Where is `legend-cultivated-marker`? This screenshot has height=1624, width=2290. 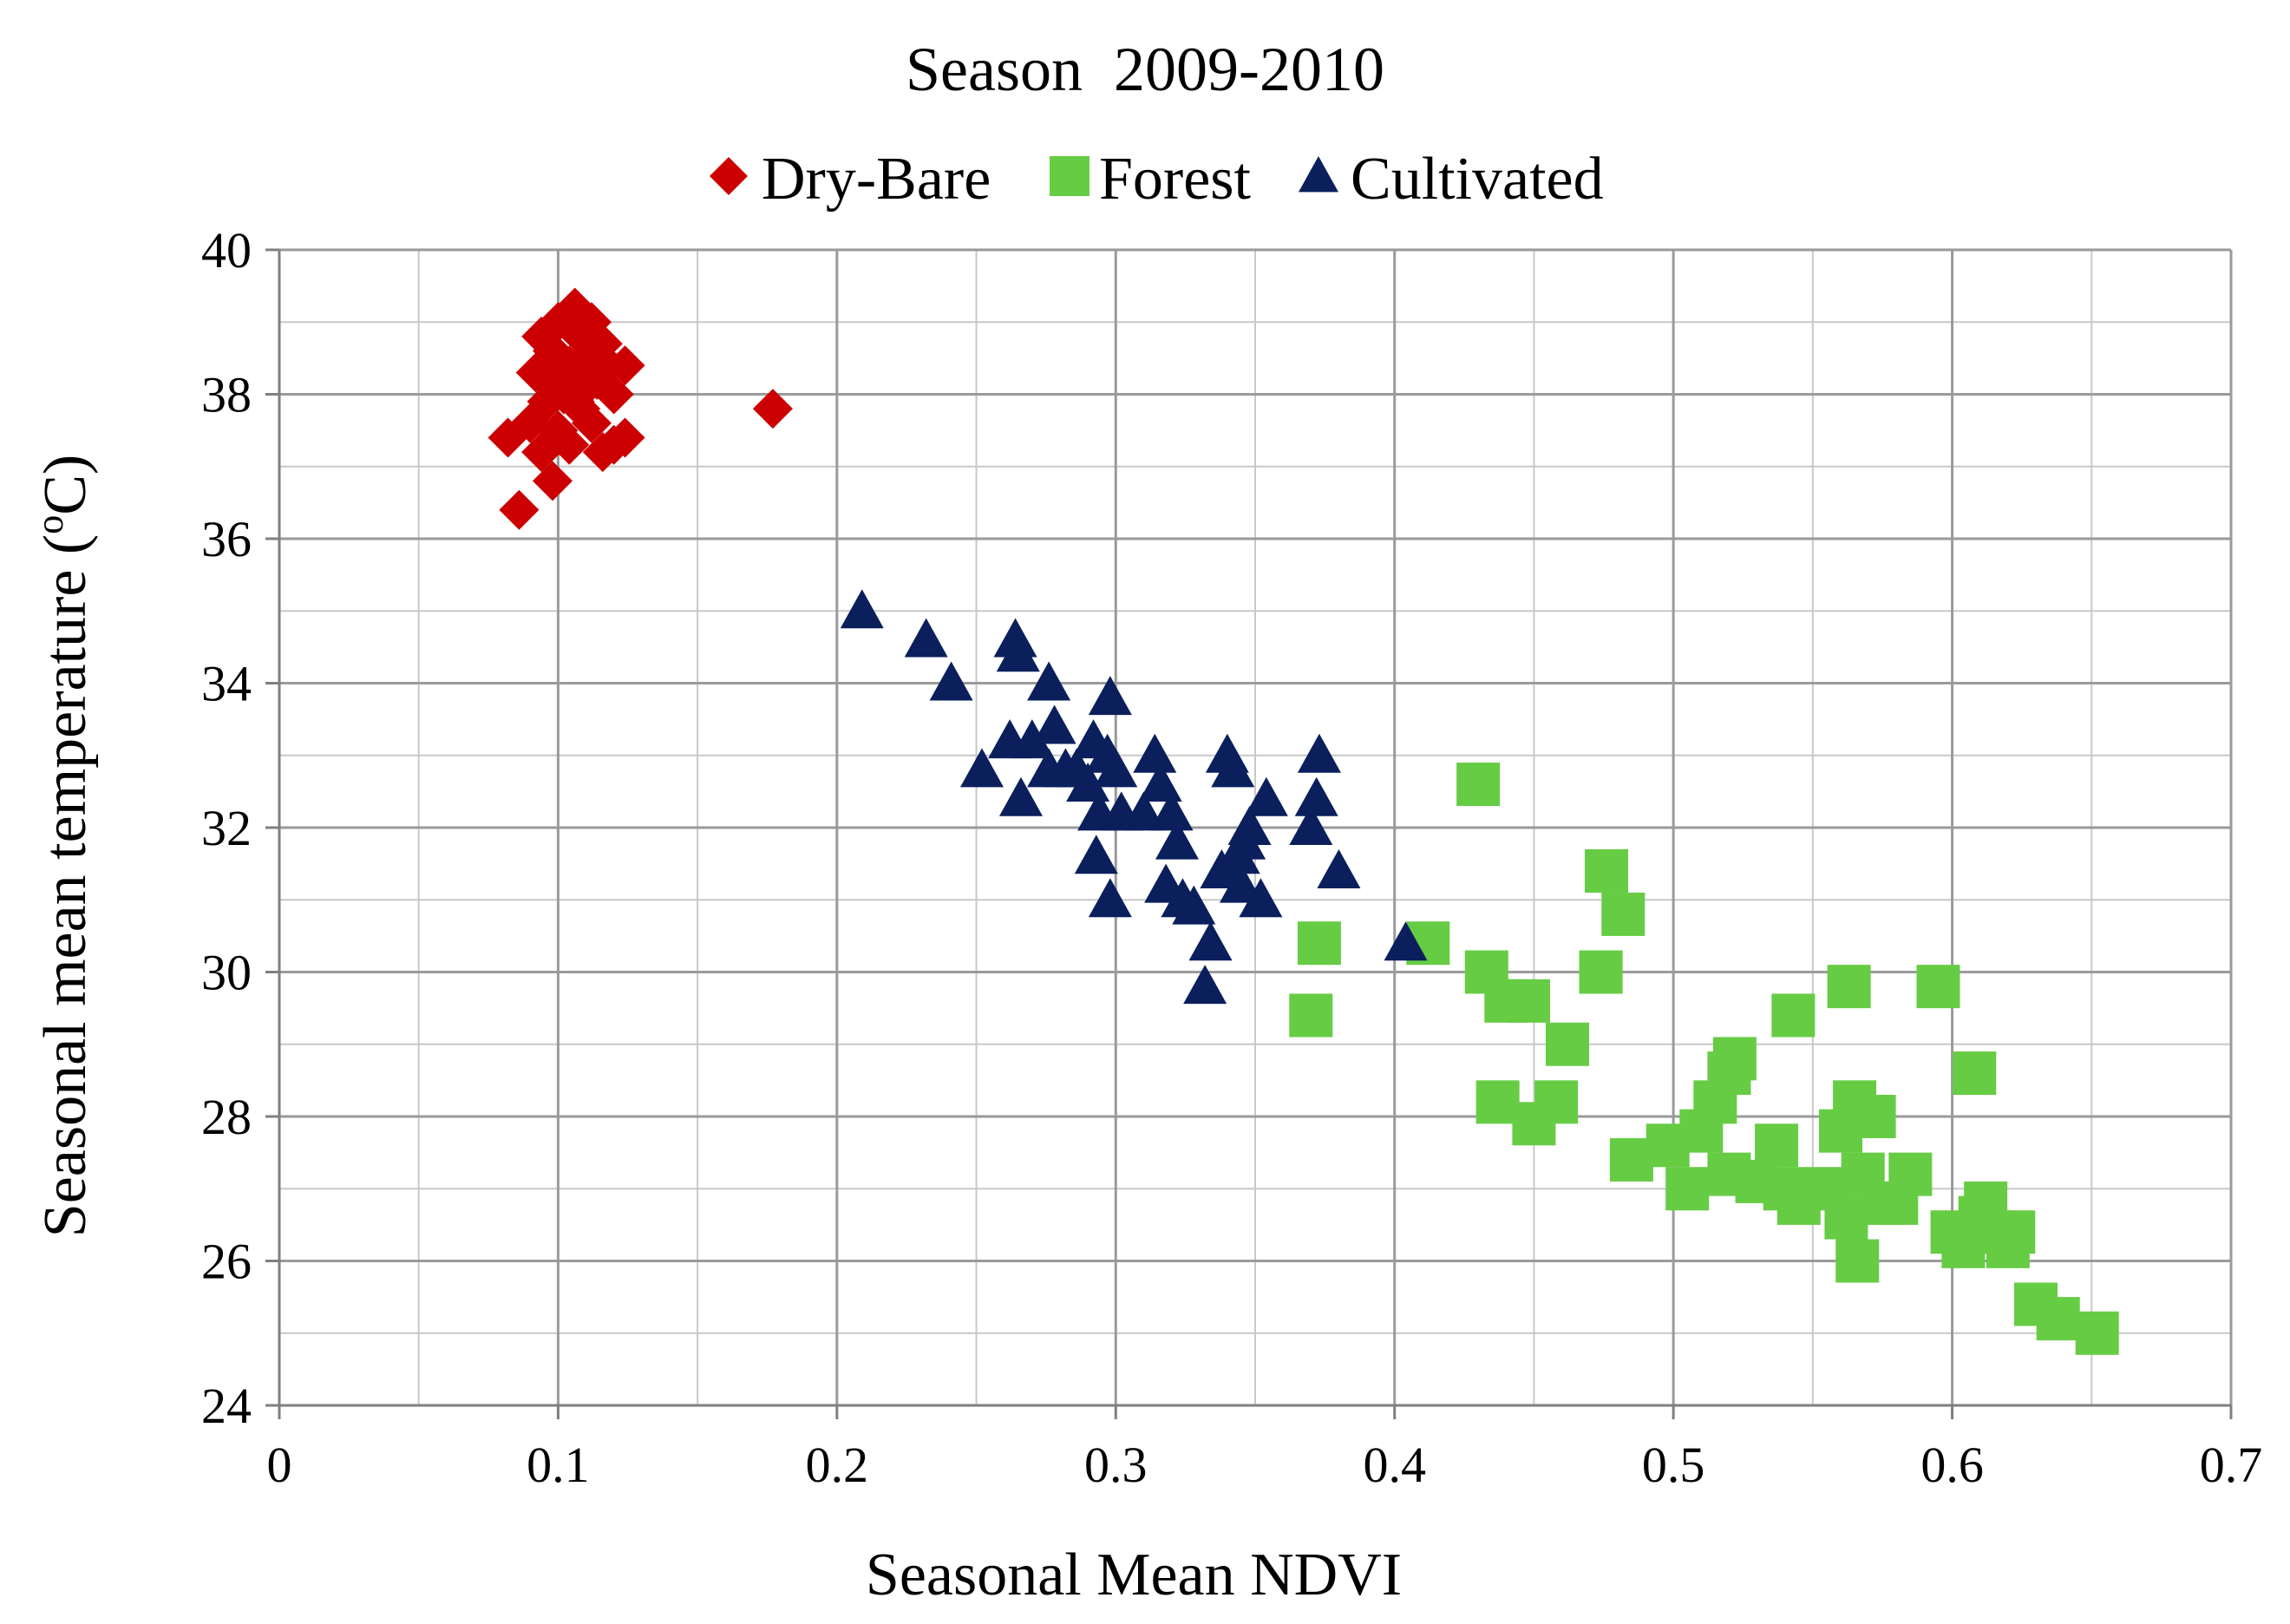 legend-cultivated-marker is located at coordinates (1318, 174).